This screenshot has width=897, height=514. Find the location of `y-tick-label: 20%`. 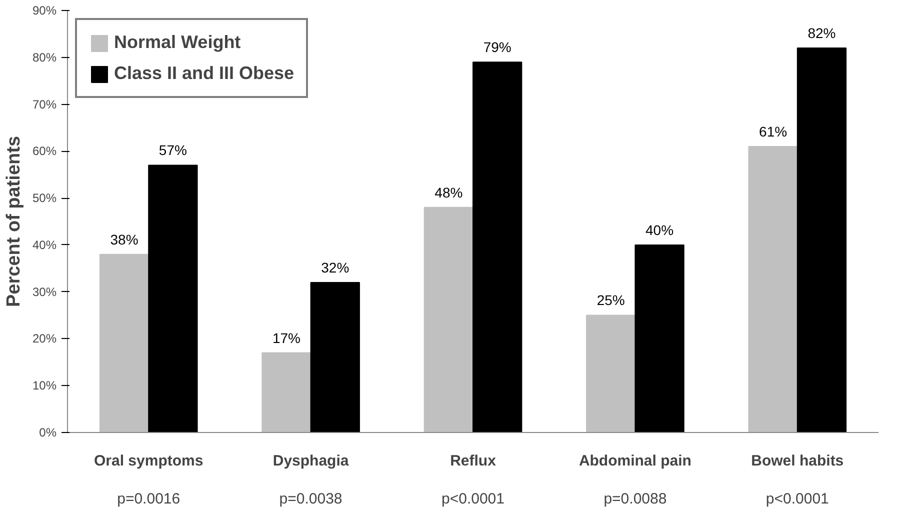

y-tick-label: 20% is located at coordinates (44, 339).